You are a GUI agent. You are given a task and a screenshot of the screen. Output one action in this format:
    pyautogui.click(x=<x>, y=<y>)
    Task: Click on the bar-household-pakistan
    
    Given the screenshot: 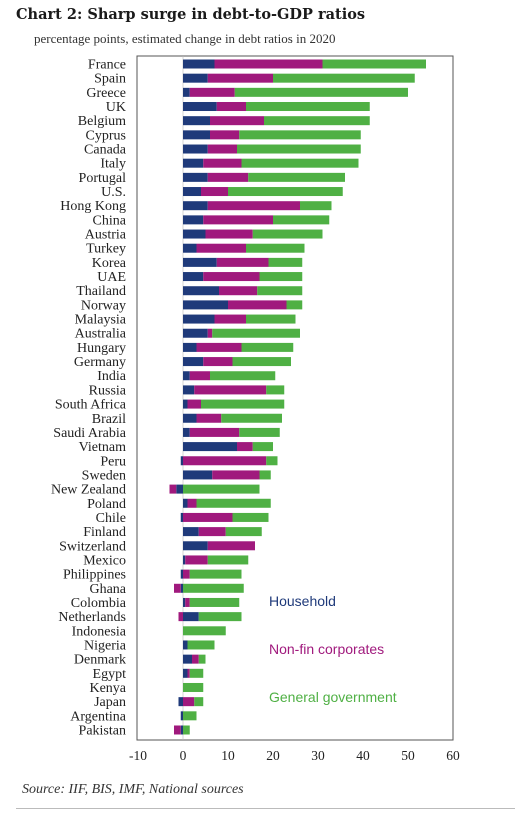 What is the action you would take?
    pyautogui.click(x=181, y=730)
    